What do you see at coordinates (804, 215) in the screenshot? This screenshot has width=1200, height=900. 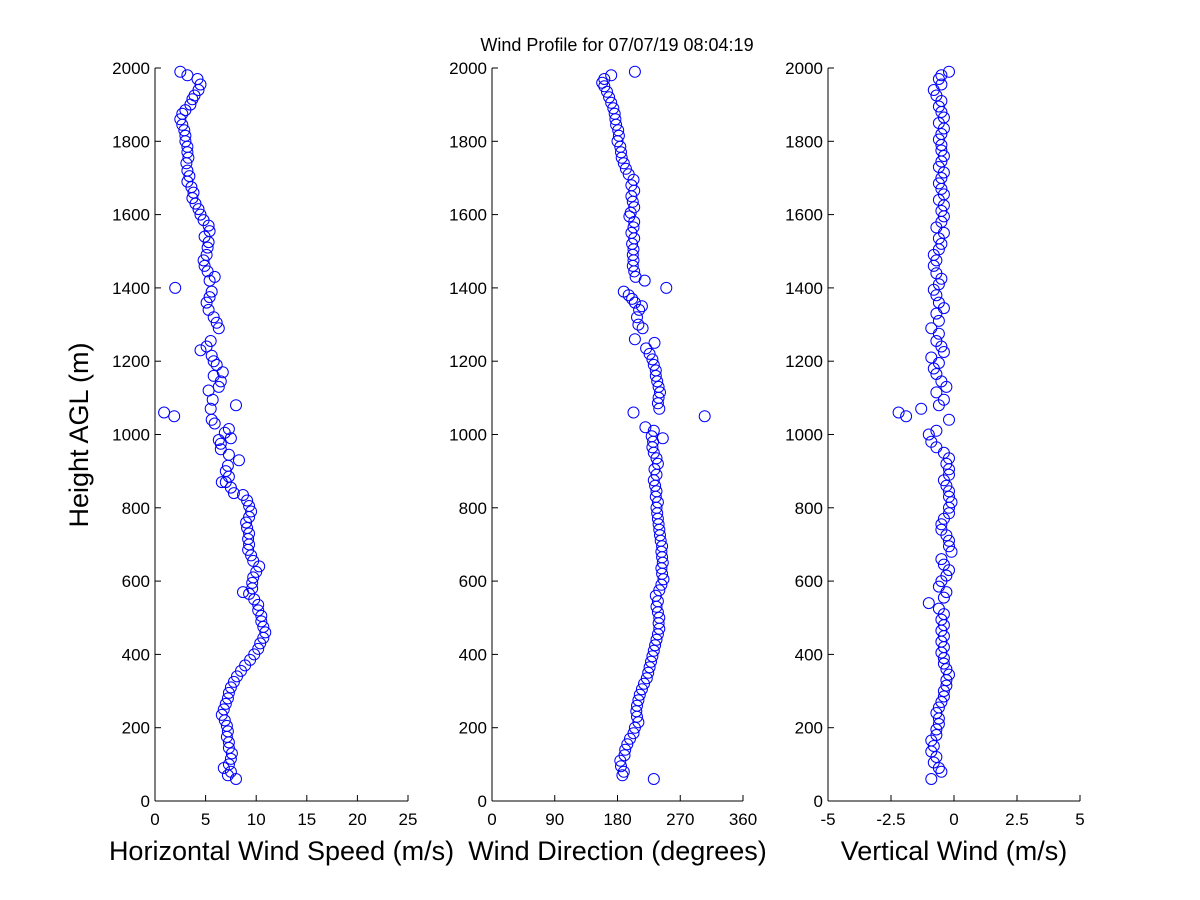 I see `y-tick-label: 1600` at bounding box center [804, 215].